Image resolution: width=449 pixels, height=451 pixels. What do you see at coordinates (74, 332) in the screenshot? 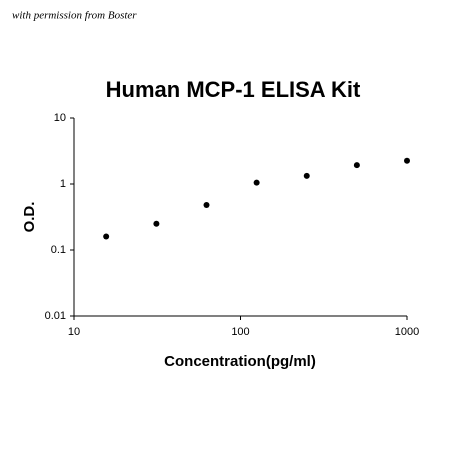
I see `x-tick-label: 10` at bounding box center [74, 332].